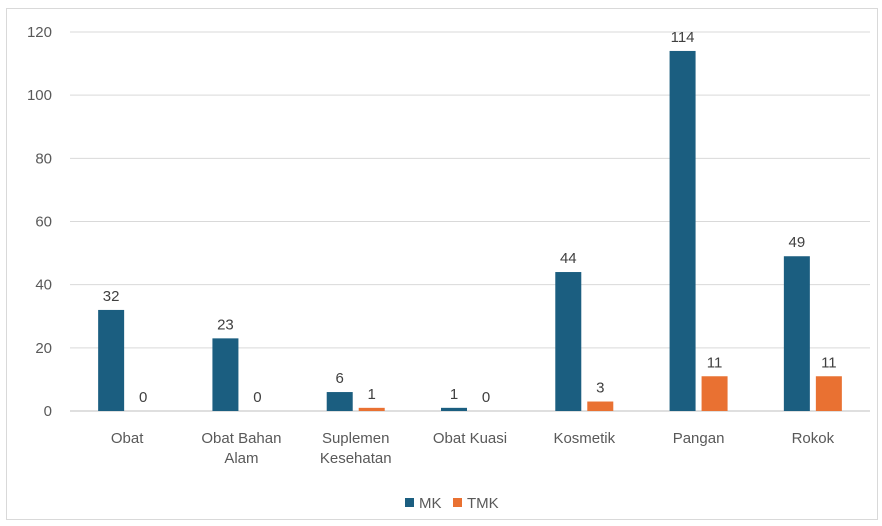 This screenshot has width=882, height=526. What do you see at coordinates (813, 438) in the screenshot?
I see `x-tick-label: Rokok` at bounding box center [813, 438].